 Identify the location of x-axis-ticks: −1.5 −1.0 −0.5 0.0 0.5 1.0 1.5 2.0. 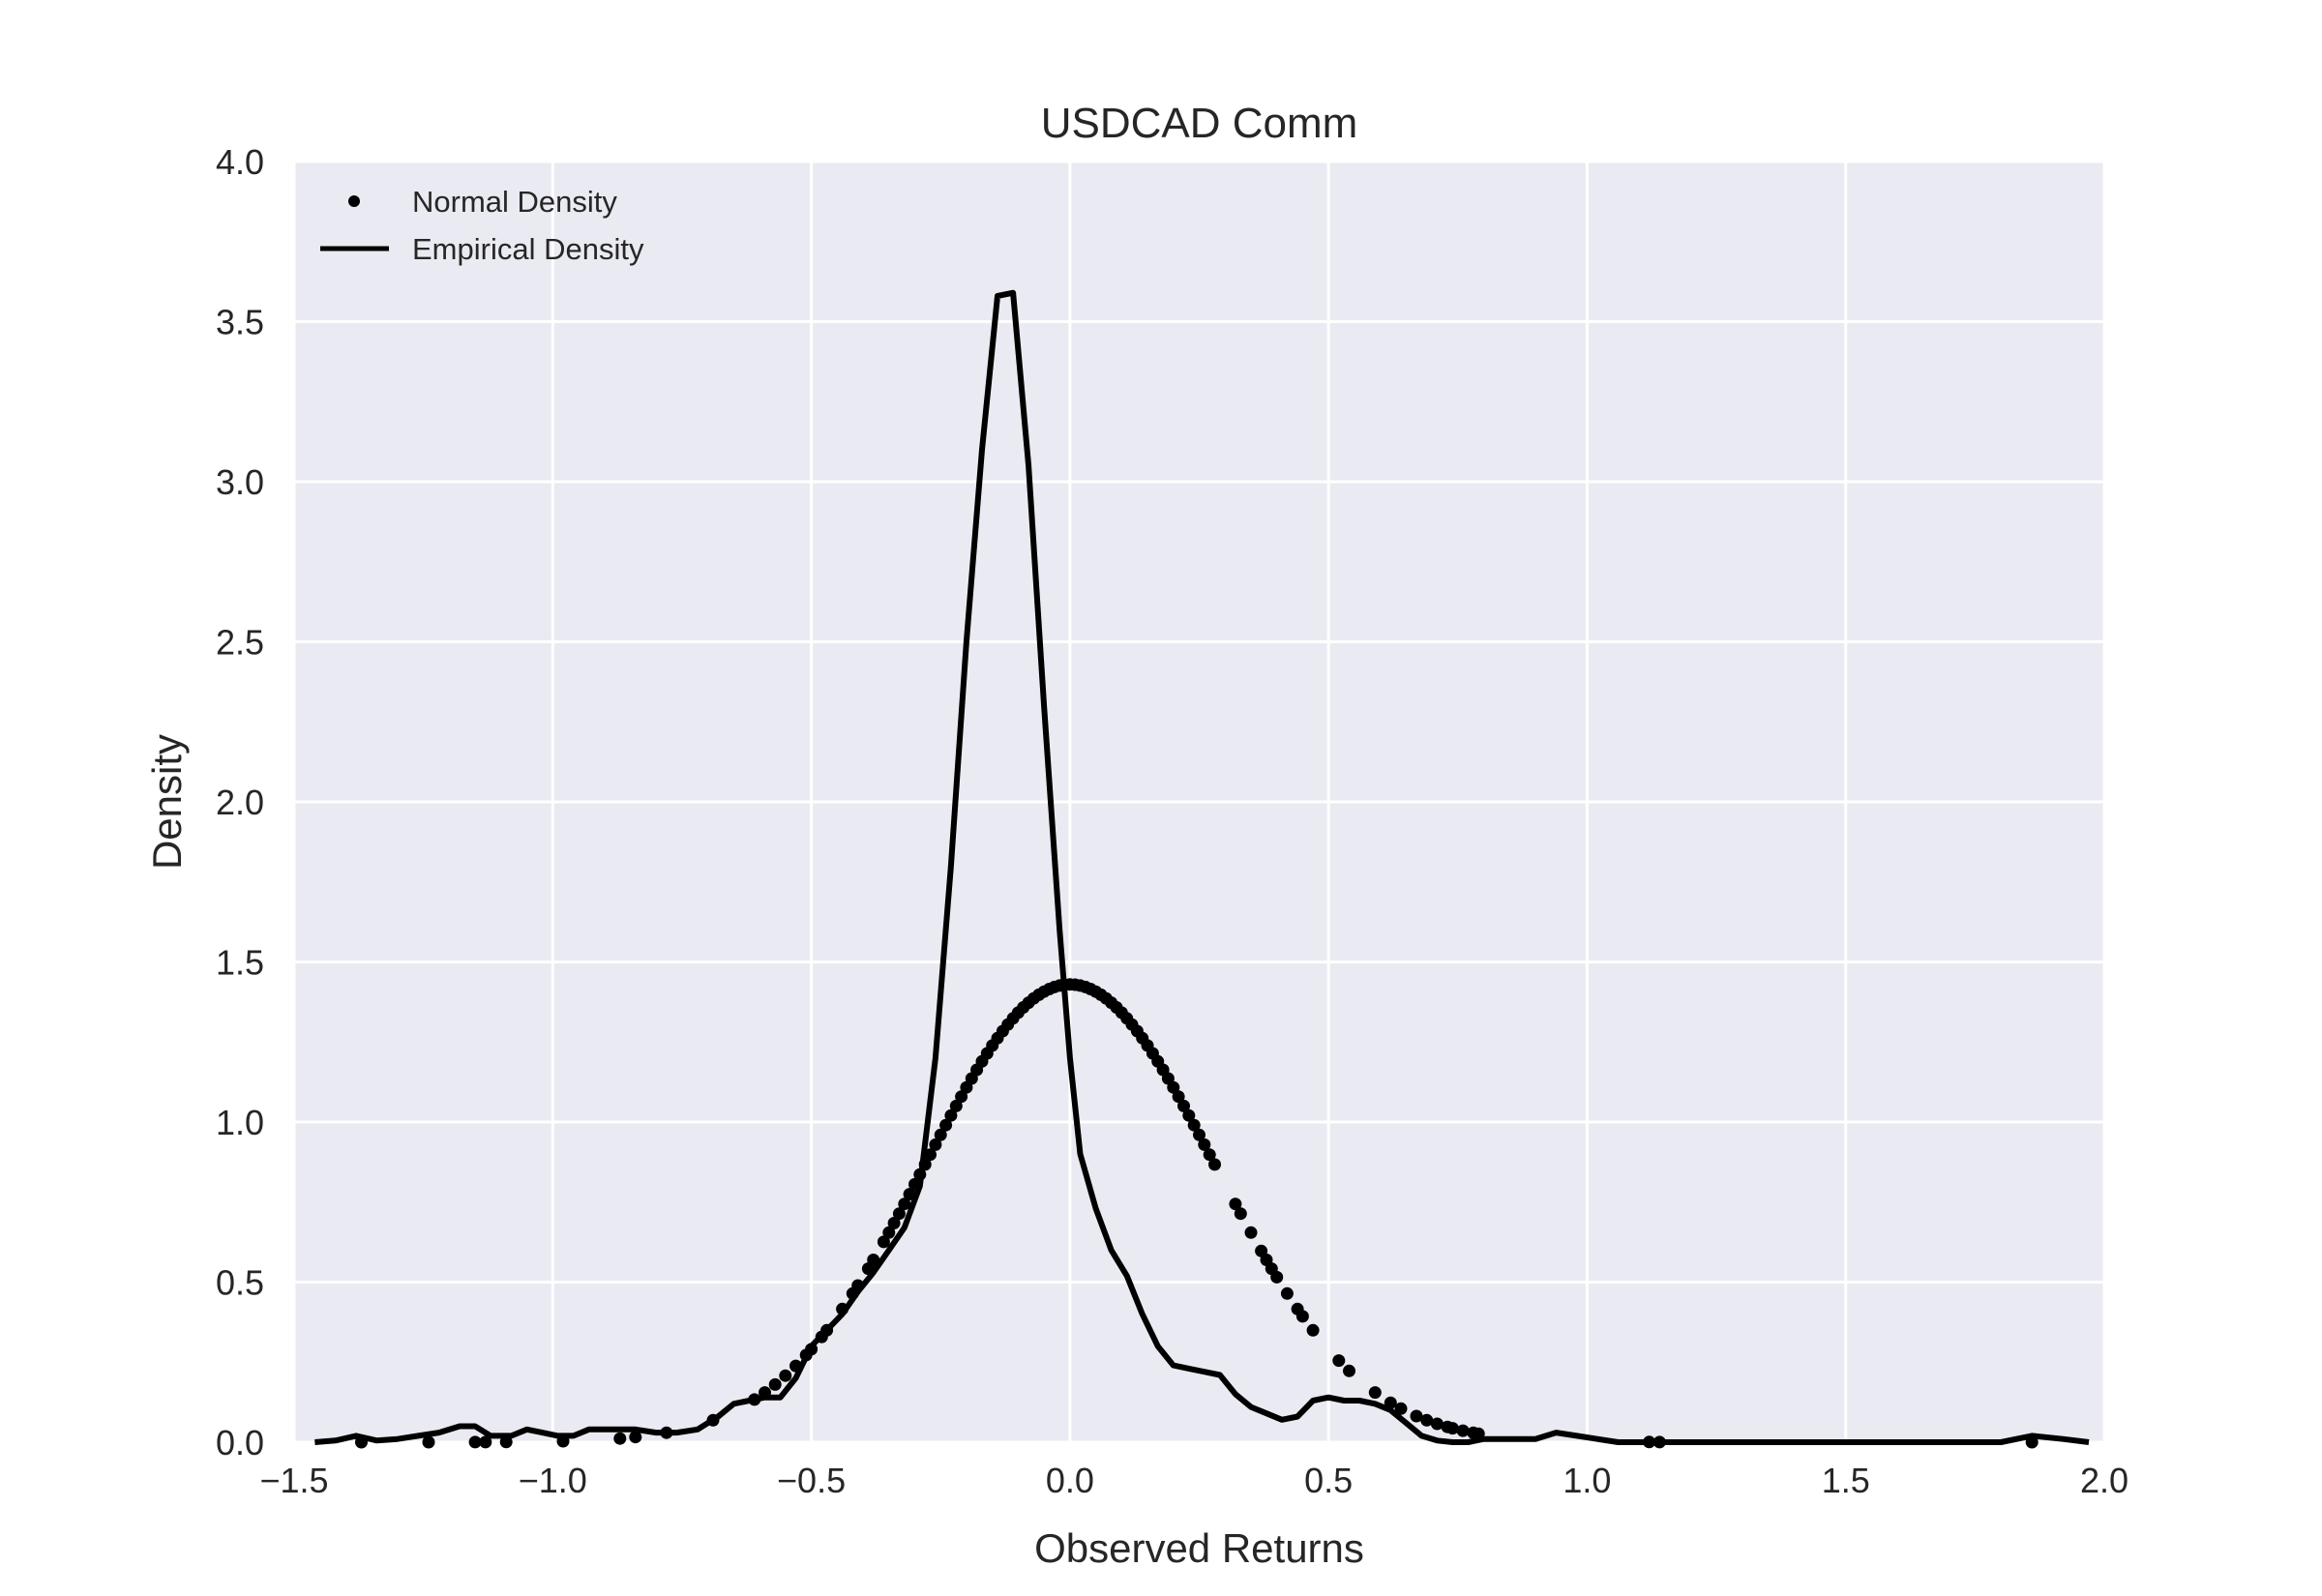
(1193, 1480).